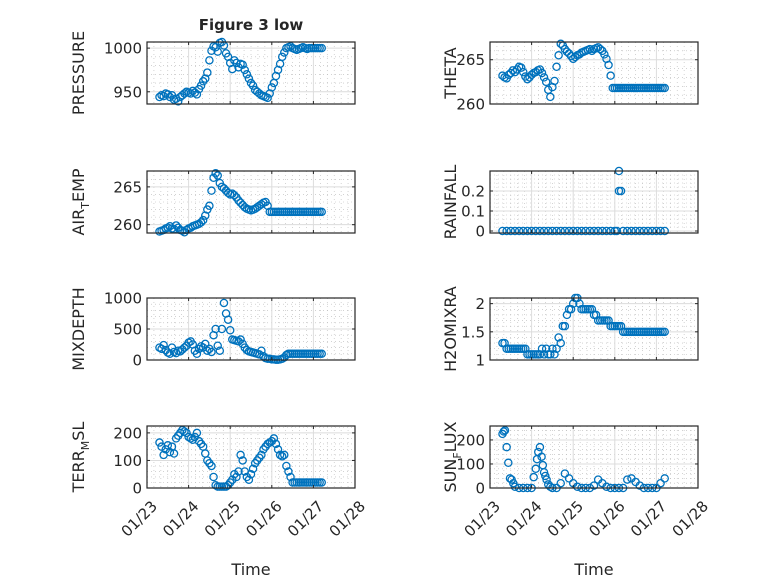 This screenshot has height=583, width=778. What do you see at coordinates (473, 332) in the screenshot?
I see `y-tick-label: 1.5` at bounding box center [473, 332].